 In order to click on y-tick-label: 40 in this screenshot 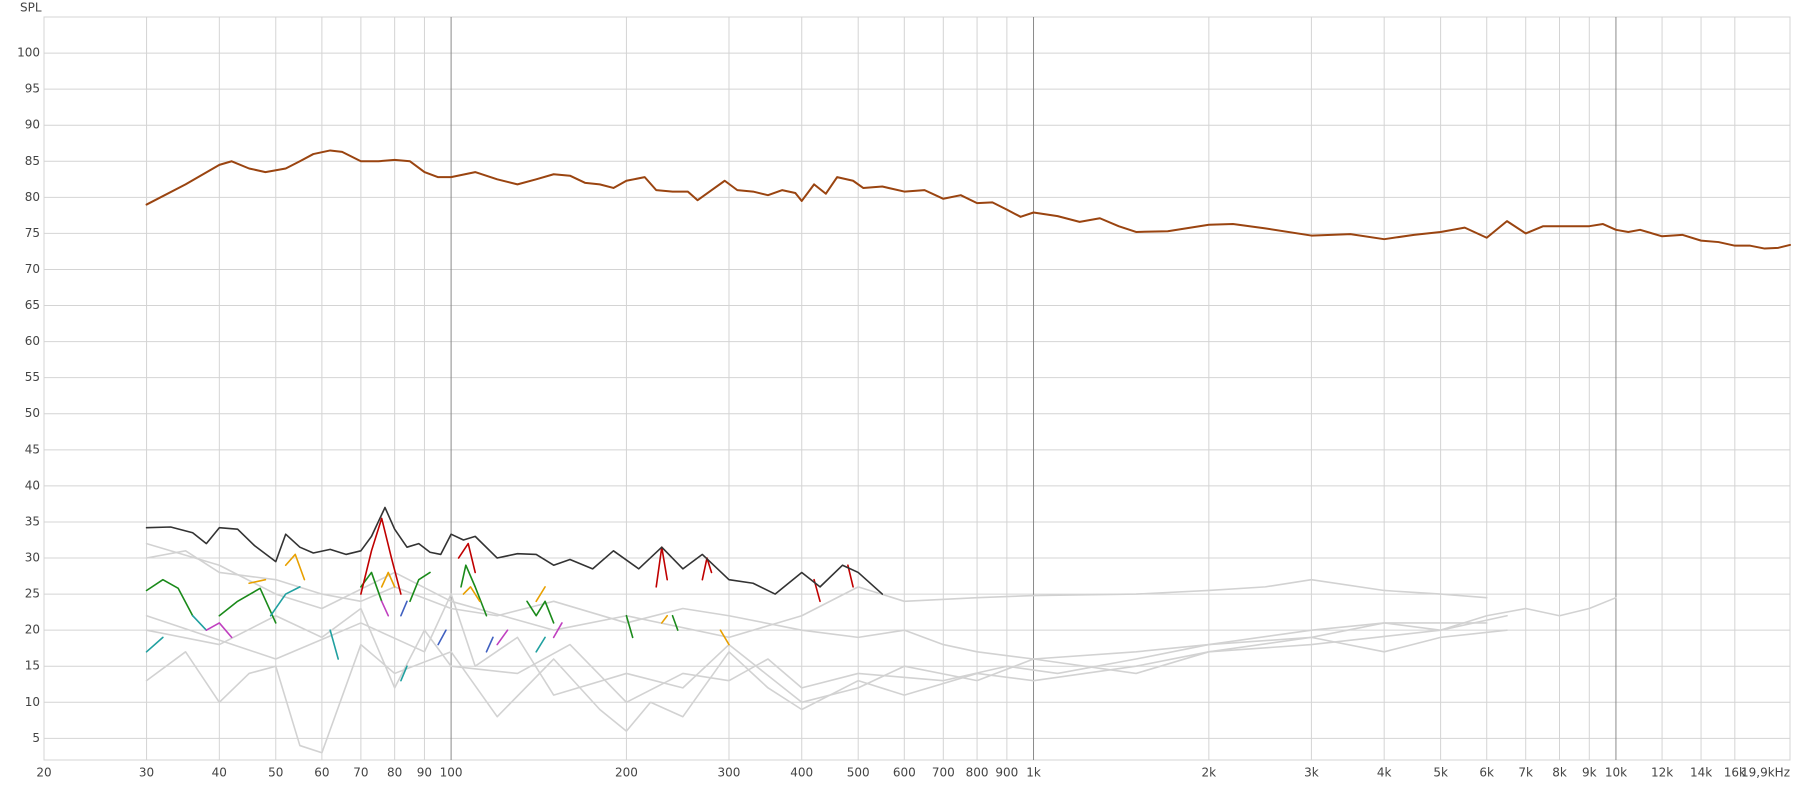, I will do `click(32, 485)`.